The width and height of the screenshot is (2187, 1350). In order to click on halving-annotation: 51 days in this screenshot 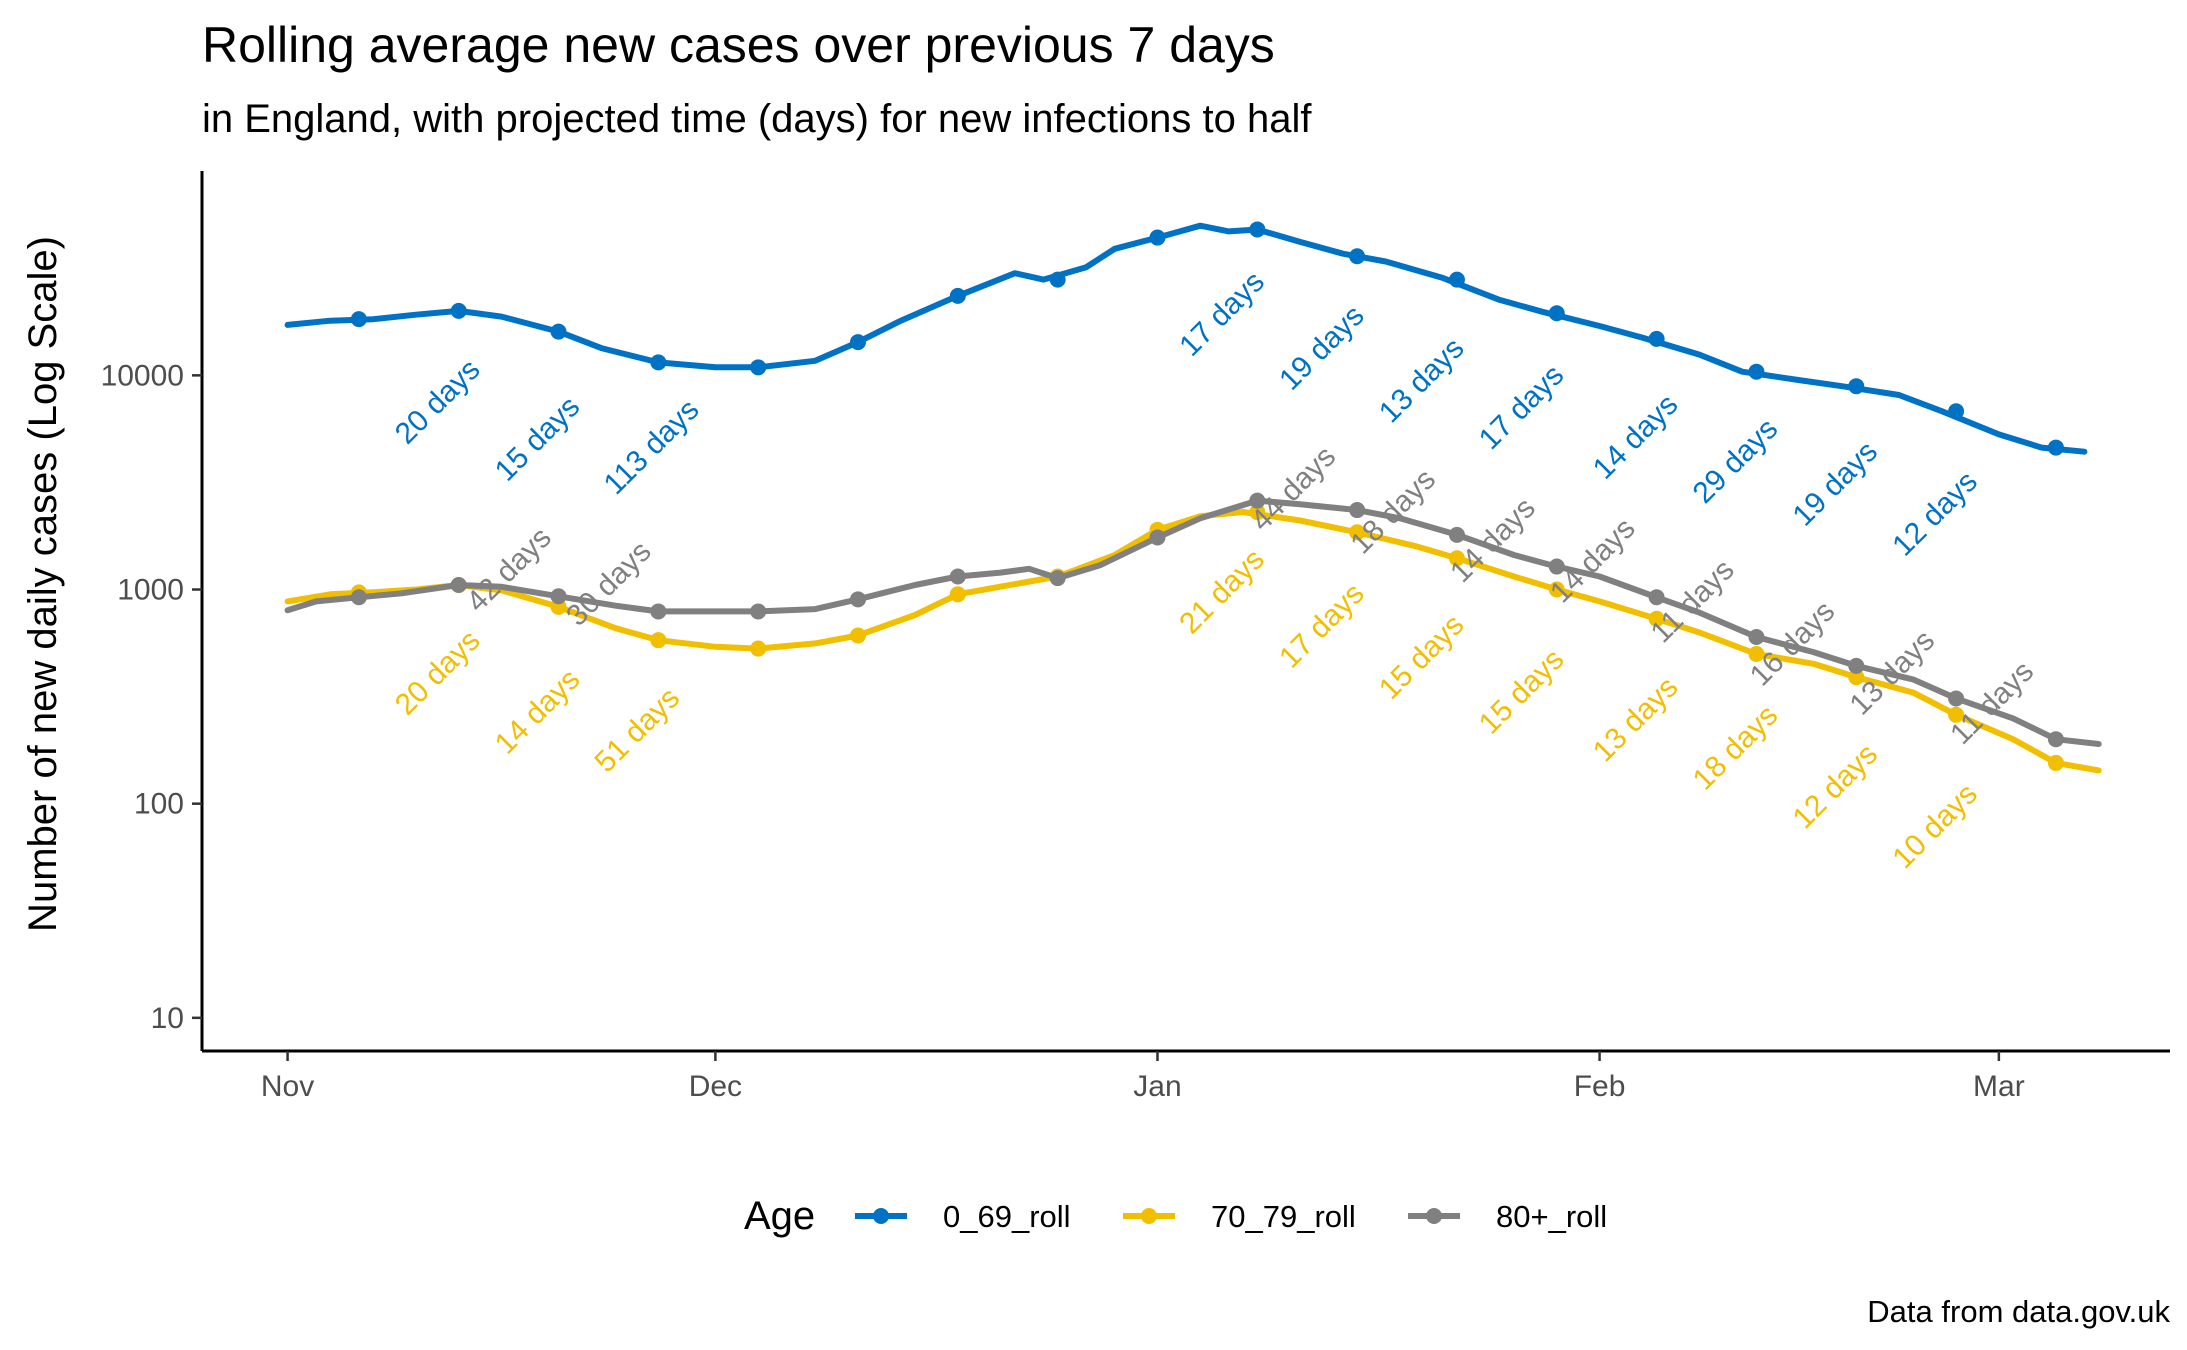, I will do `click(638, 730)`.